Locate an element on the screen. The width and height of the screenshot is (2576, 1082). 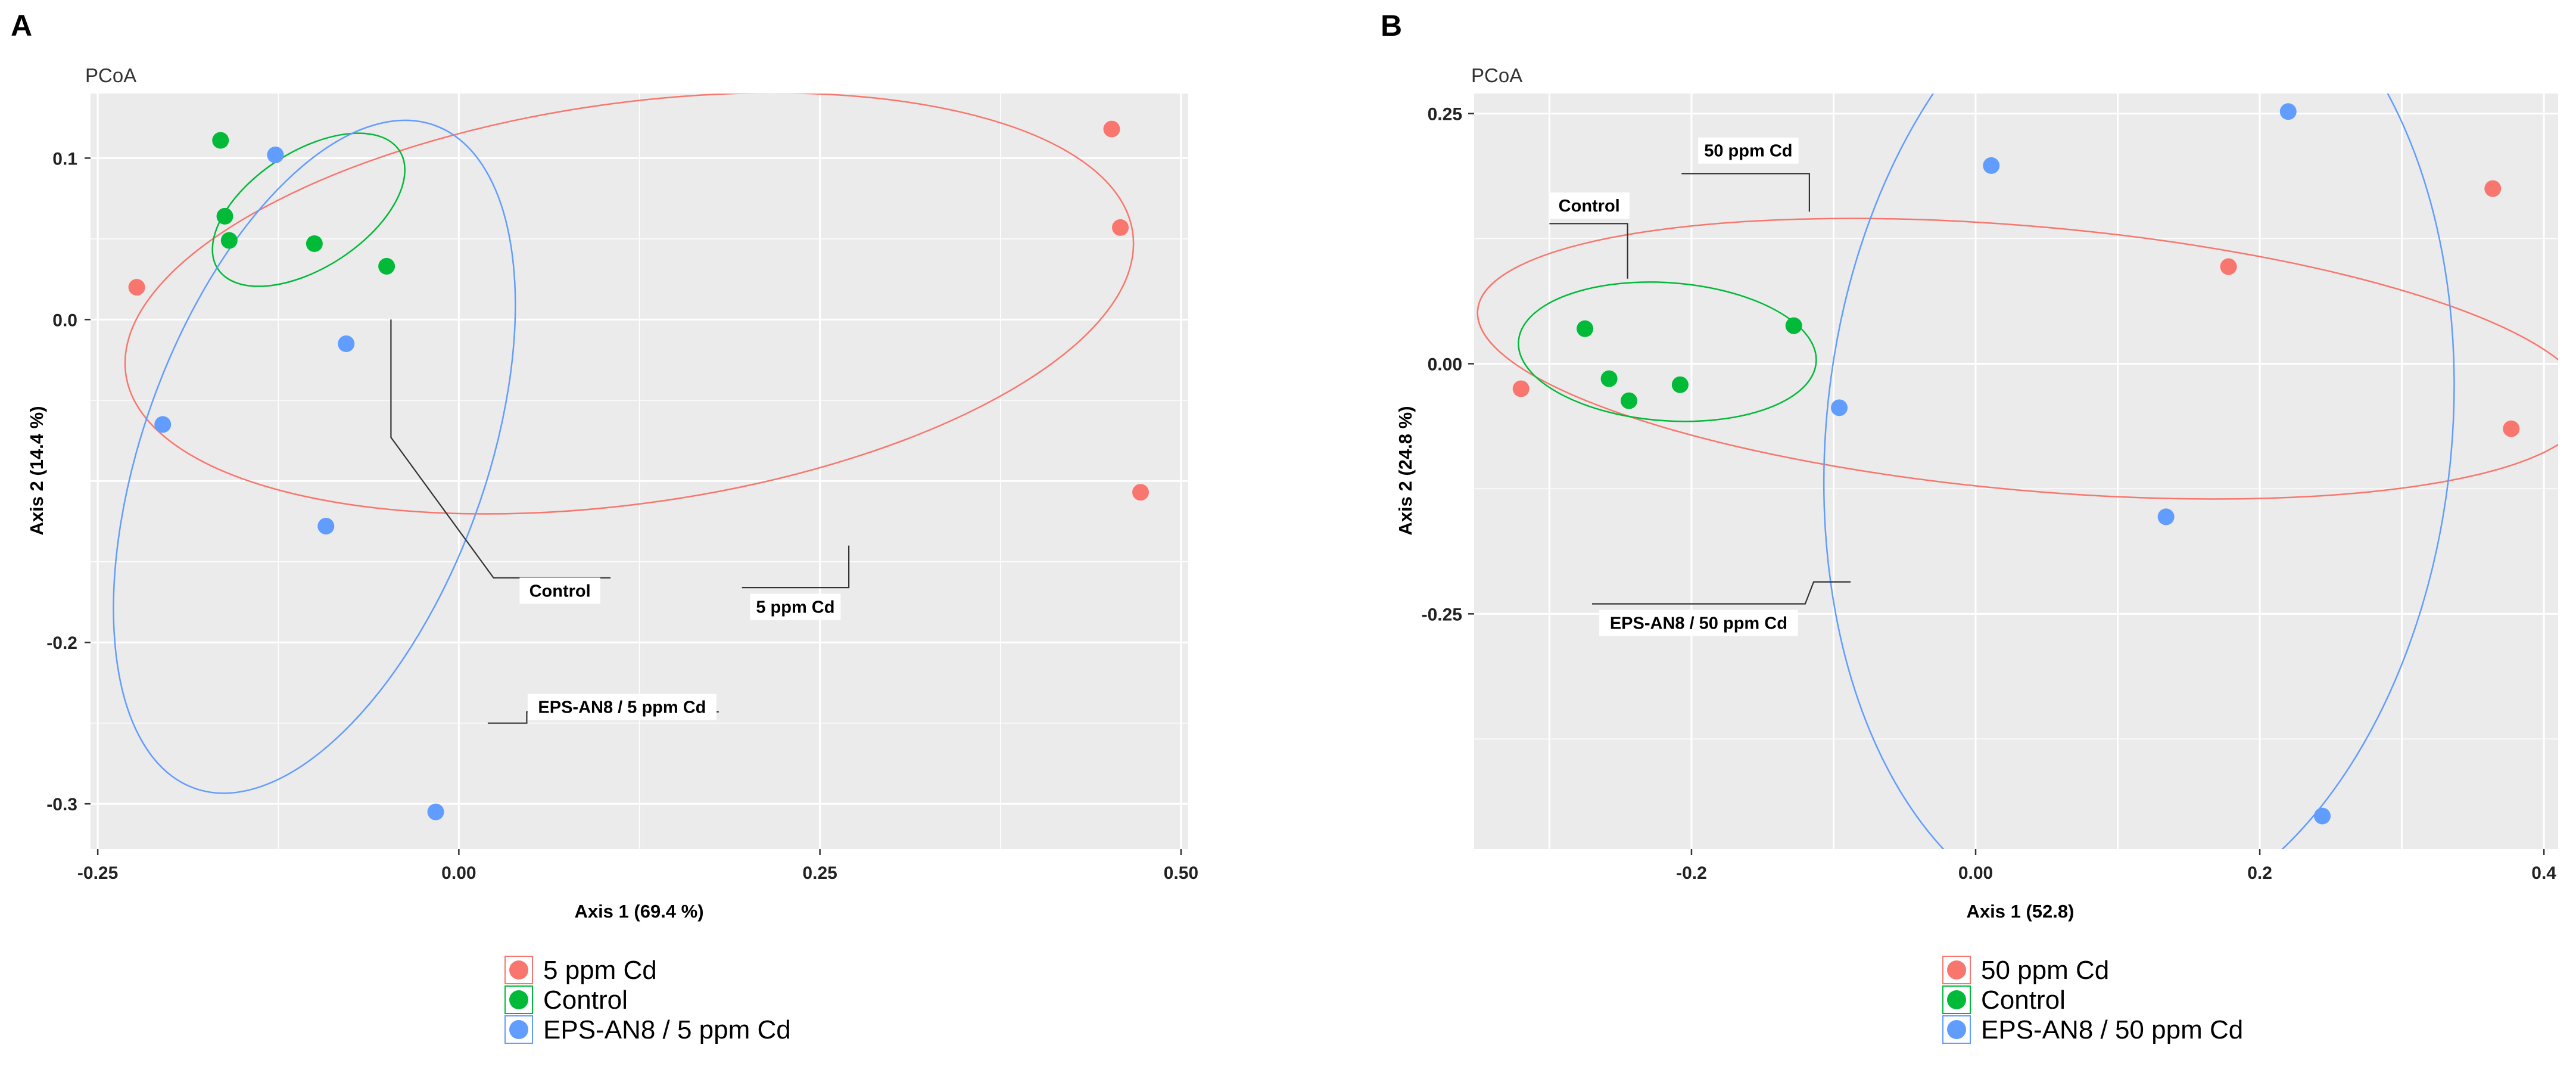
y-axis-title: Axis 2 (14.4 %) is located at coordinates (36, 470).